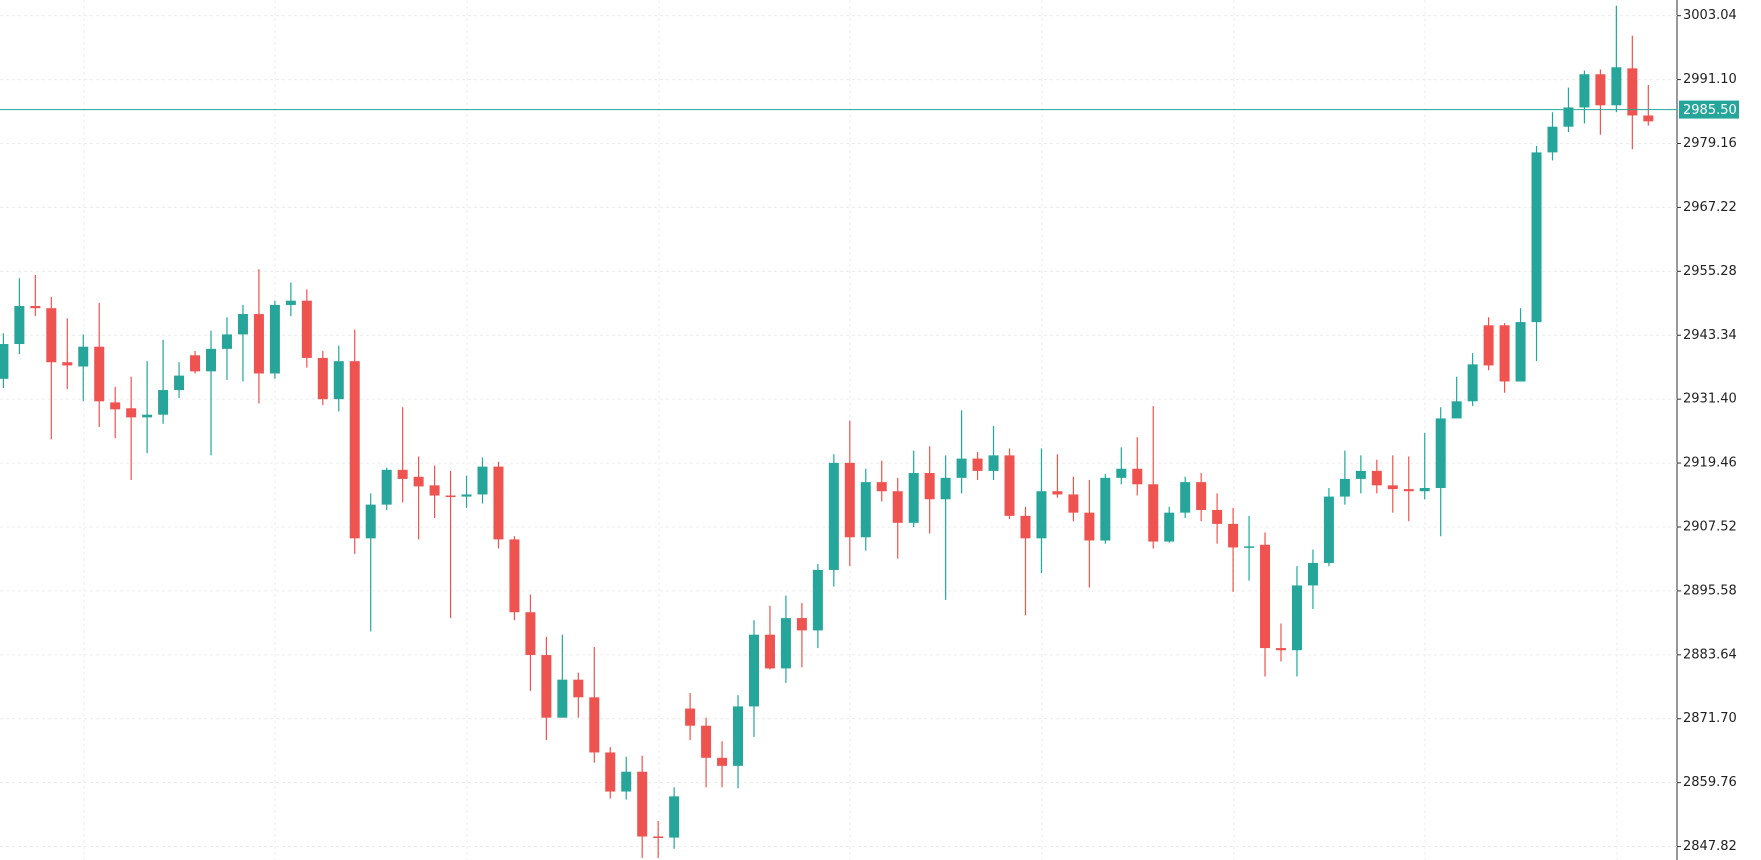 Image resolution: width=1761 pixels, height=860 pixels. I want to click on y-tick-label: 2871.70, so click(1710, 718).